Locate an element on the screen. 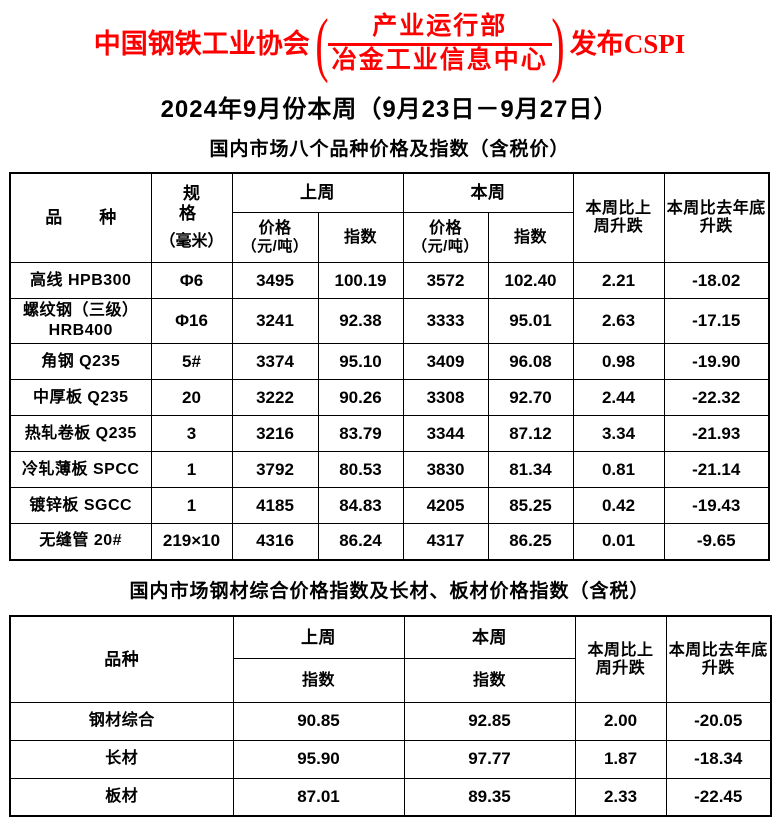 The height and width of the screenshot is (817, 779). cell-lw-index: 90.26 is located at coordinates (360, 398).